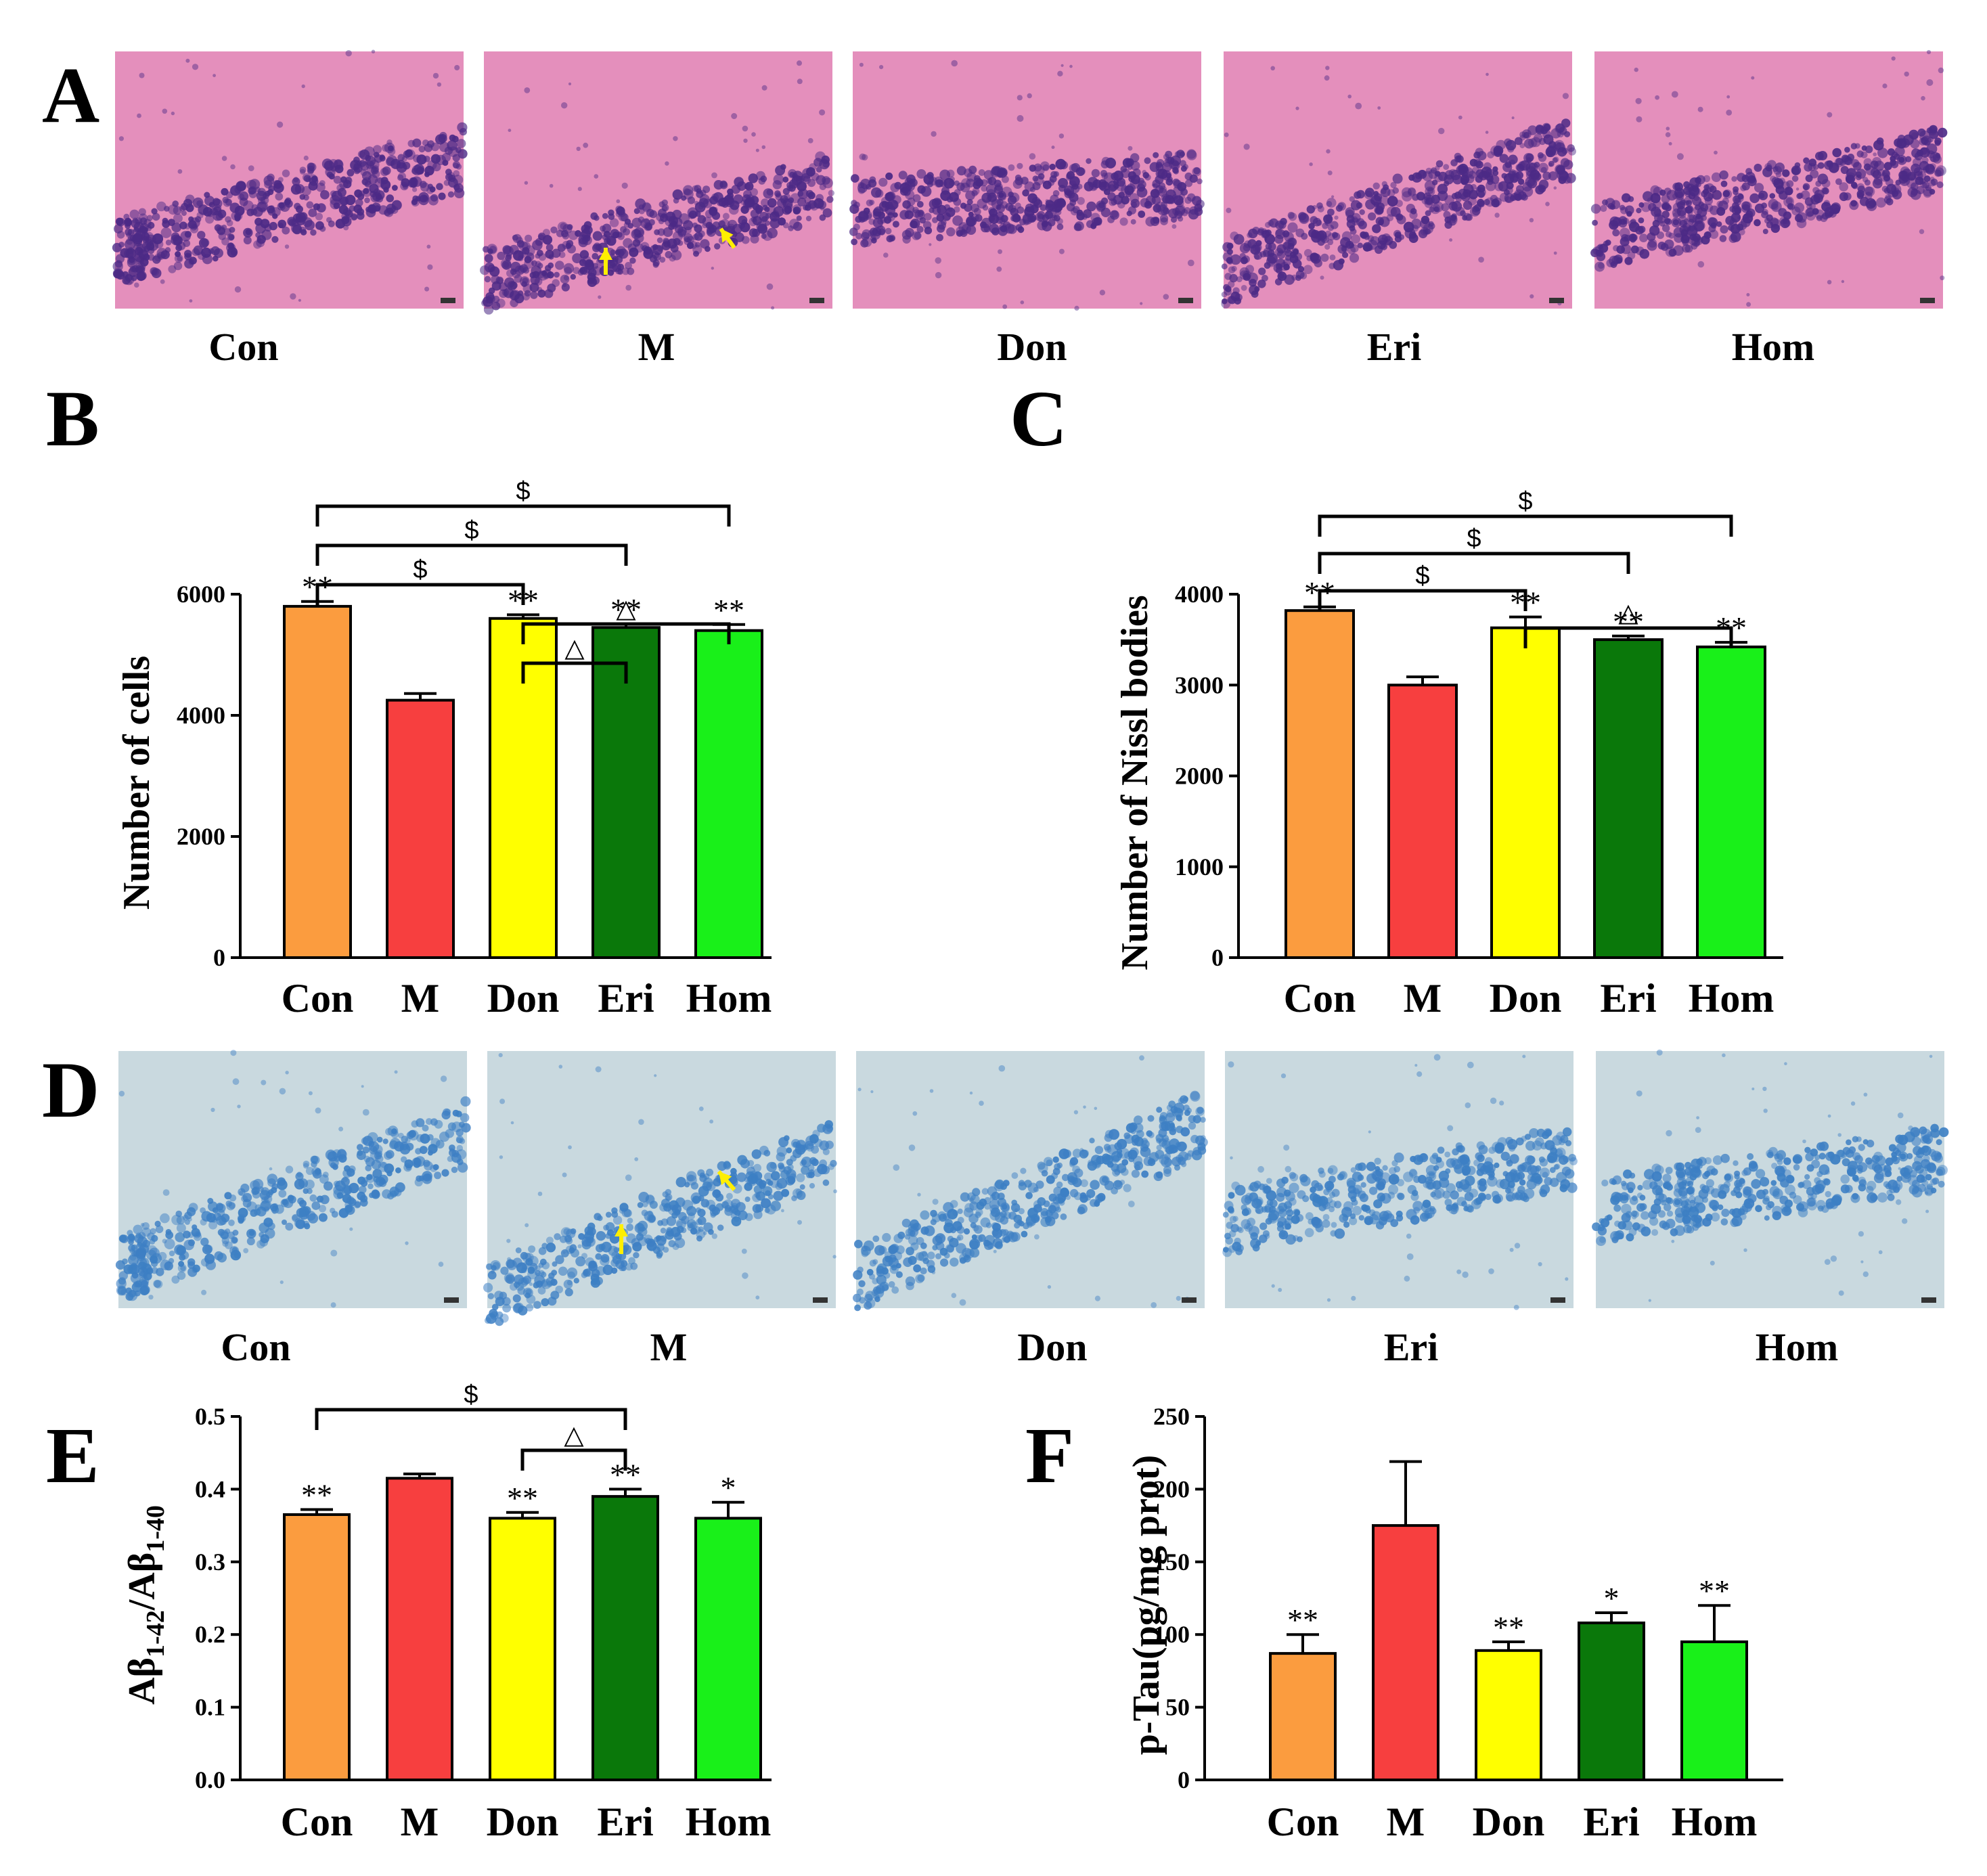 This screenshot has height=1876, width=1987. Describe the element at coordinates (605, 261) in the screenshot. I see `arrow-icon` at that location.